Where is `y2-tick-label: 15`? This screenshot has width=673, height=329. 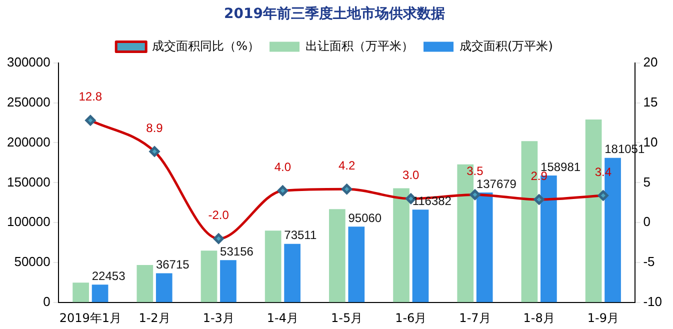
y2-tick-label: 15 is located at coordinates (650, 102).